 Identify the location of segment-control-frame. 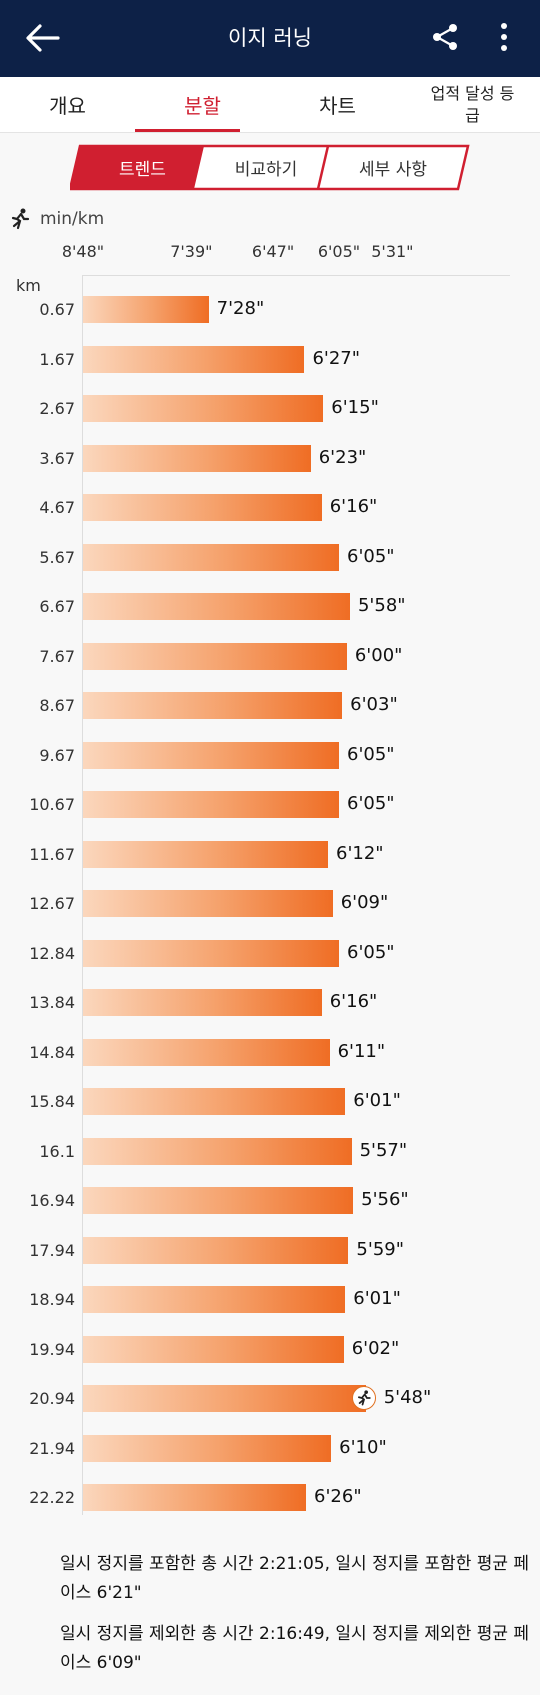
(270, 167).